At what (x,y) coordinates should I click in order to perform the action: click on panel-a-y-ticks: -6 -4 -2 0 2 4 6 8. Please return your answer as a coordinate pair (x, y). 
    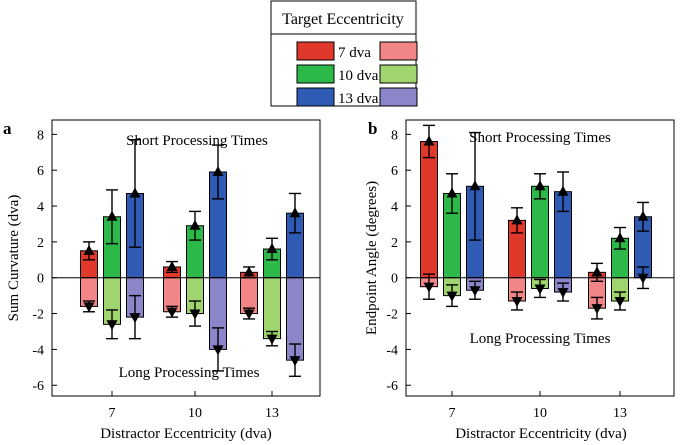
    Looking at the image, I should click on (44, 261).